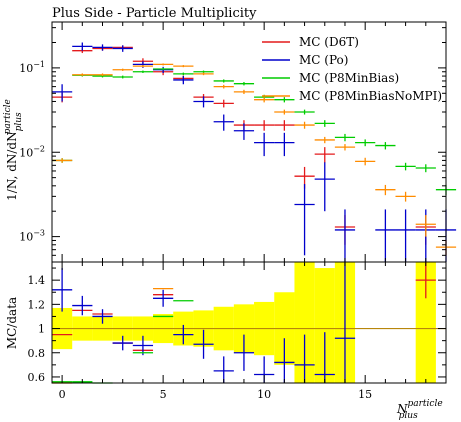 The height and width of the screenshot is (422, 461). I want to click on ratio-tick-label: 1, so click(41, 329).